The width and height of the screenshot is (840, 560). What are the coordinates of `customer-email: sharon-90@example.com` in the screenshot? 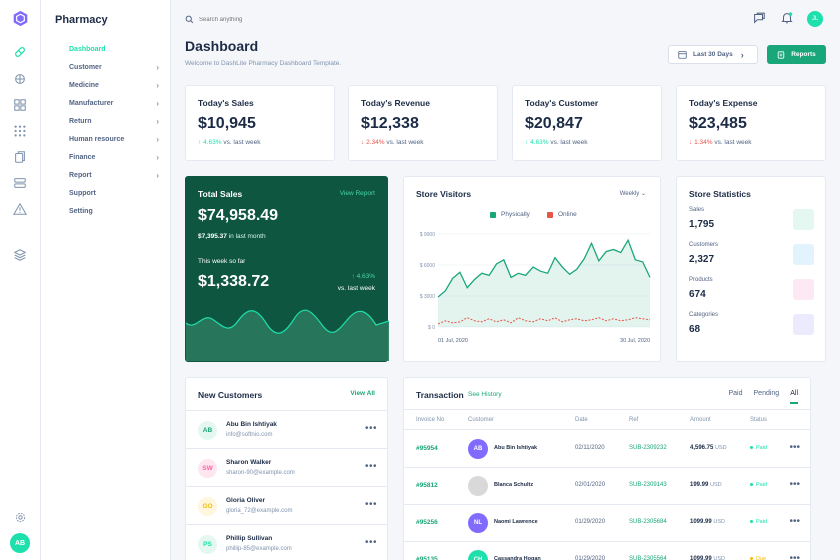 It's located at (260, 473).